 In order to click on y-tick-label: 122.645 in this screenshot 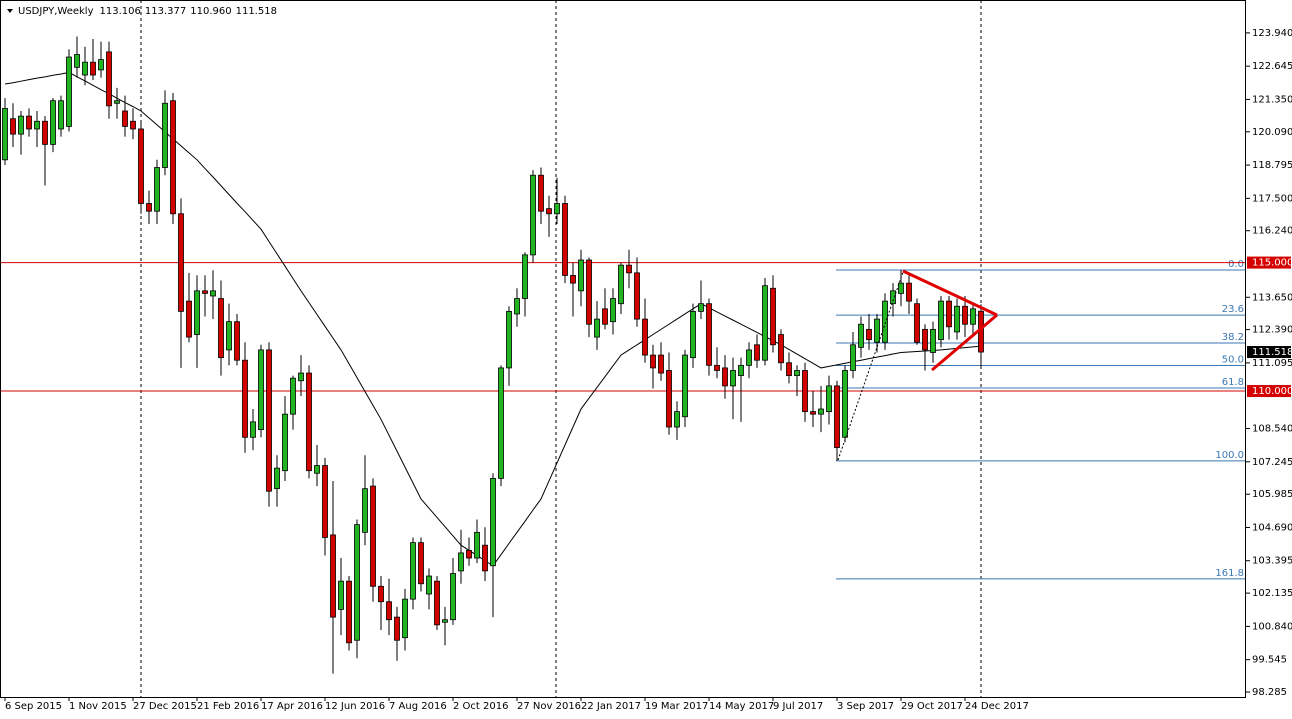, I will do `click(1272, 66)`.